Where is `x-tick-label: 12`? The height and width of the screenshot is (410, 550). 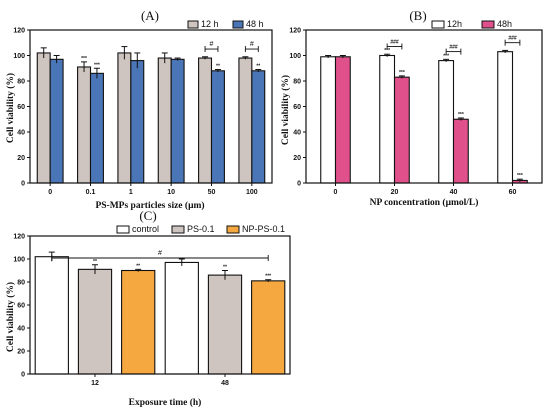
x-tick-label: 12 is located at coordinates (95, 383).